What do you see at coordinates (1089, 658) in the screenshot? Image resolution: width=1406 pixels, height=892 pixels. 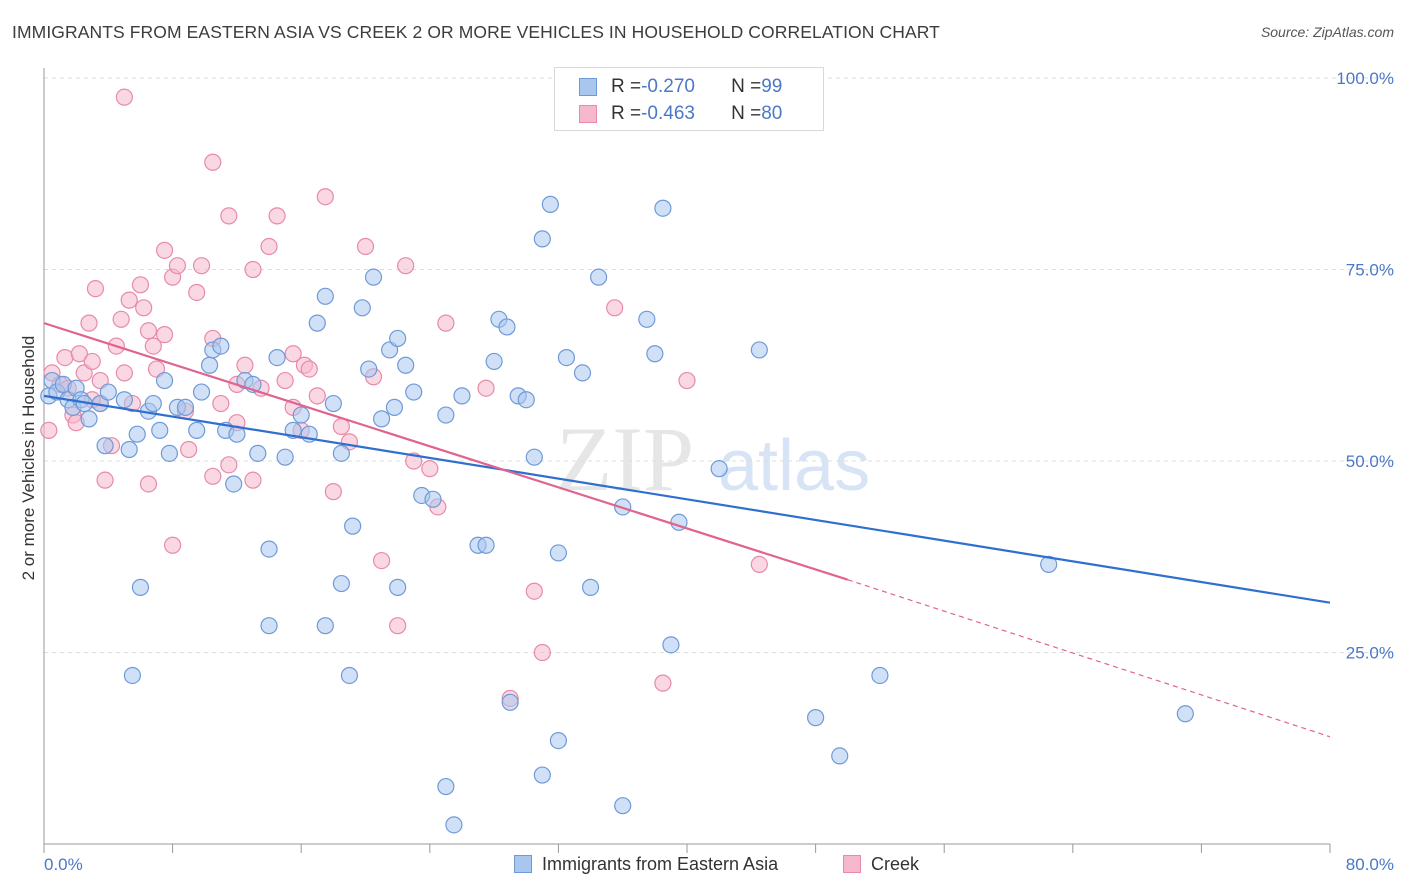 I see `creek-trend-extension` at bounding box center [1089, 658].